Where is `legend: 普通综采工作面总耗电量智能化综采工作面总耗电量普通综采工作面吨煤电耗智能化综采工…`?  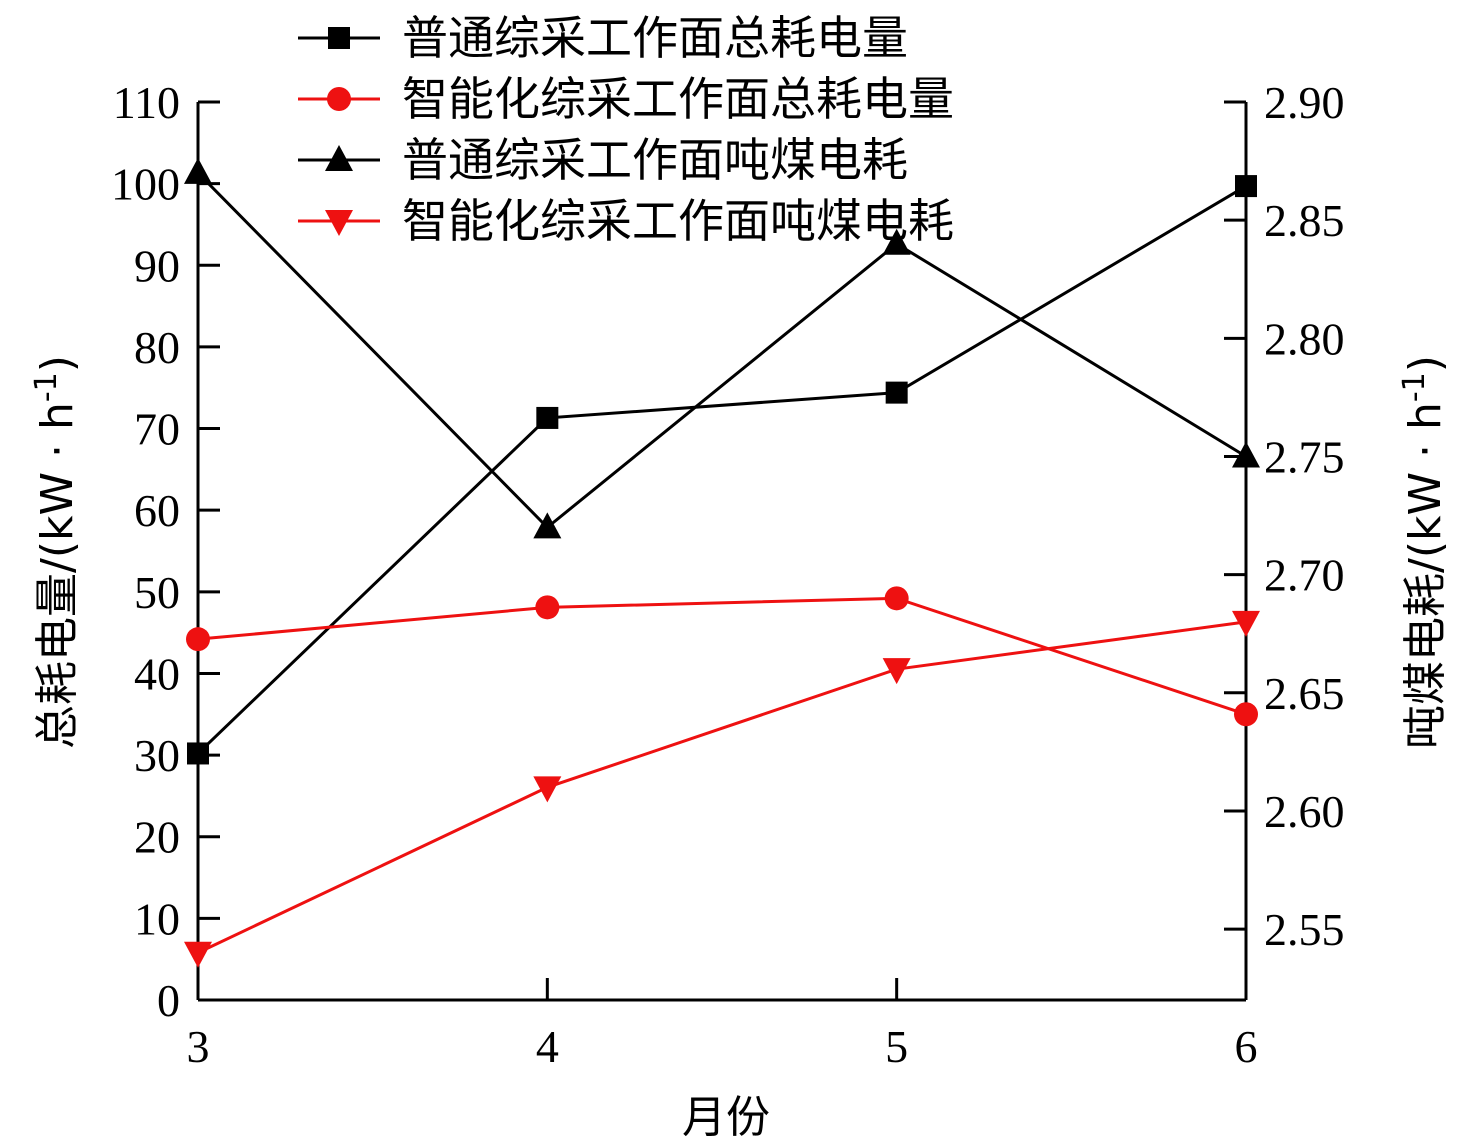 legend: 普通综采工作面总耗电量智能化综采工作面总耗电量普通综采工作面吨煤电耗智能化综采工… is located at coordinates (626, 129).